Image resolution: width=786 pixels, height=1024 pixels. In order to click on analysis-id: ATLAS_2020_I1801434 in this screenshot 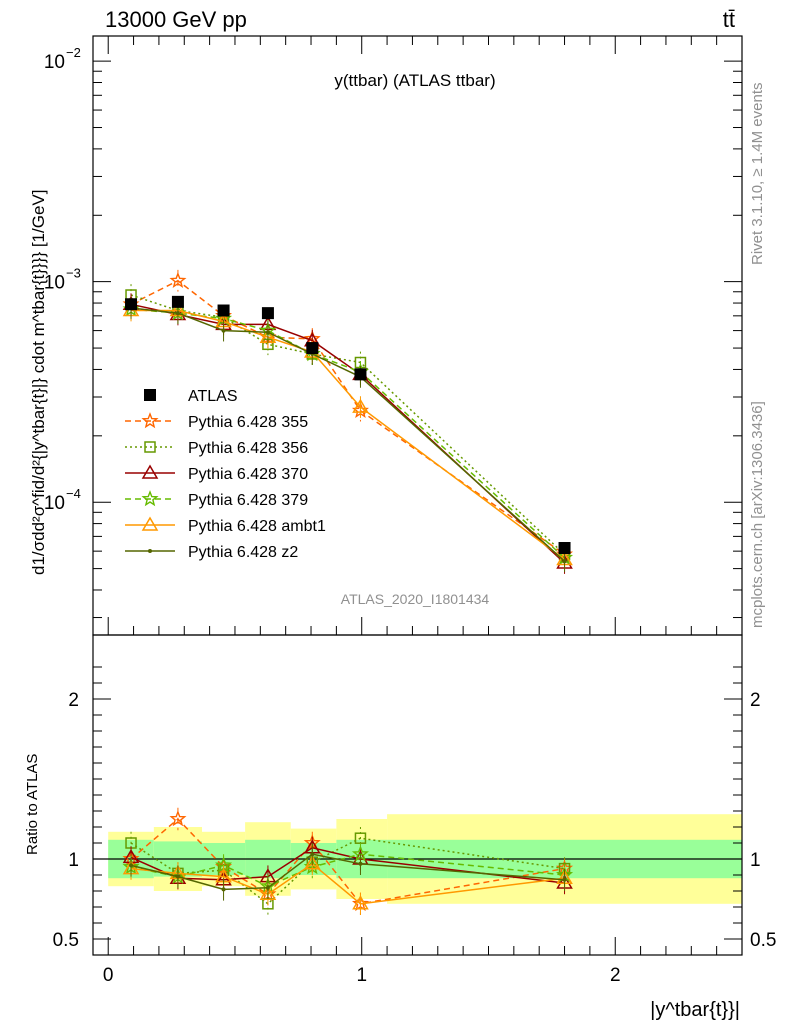, I will do `click(415, 599)`.